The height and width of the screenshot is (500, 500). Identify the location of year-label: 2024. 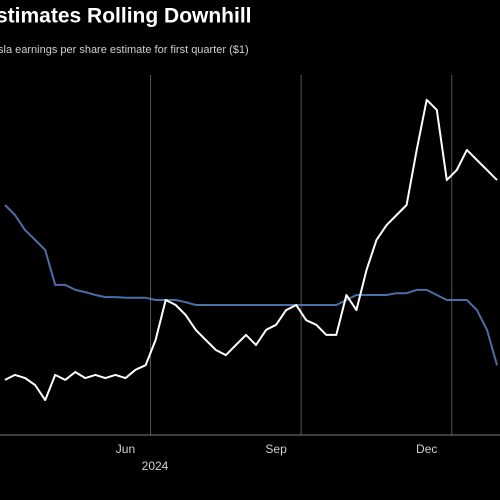
(155, 466).